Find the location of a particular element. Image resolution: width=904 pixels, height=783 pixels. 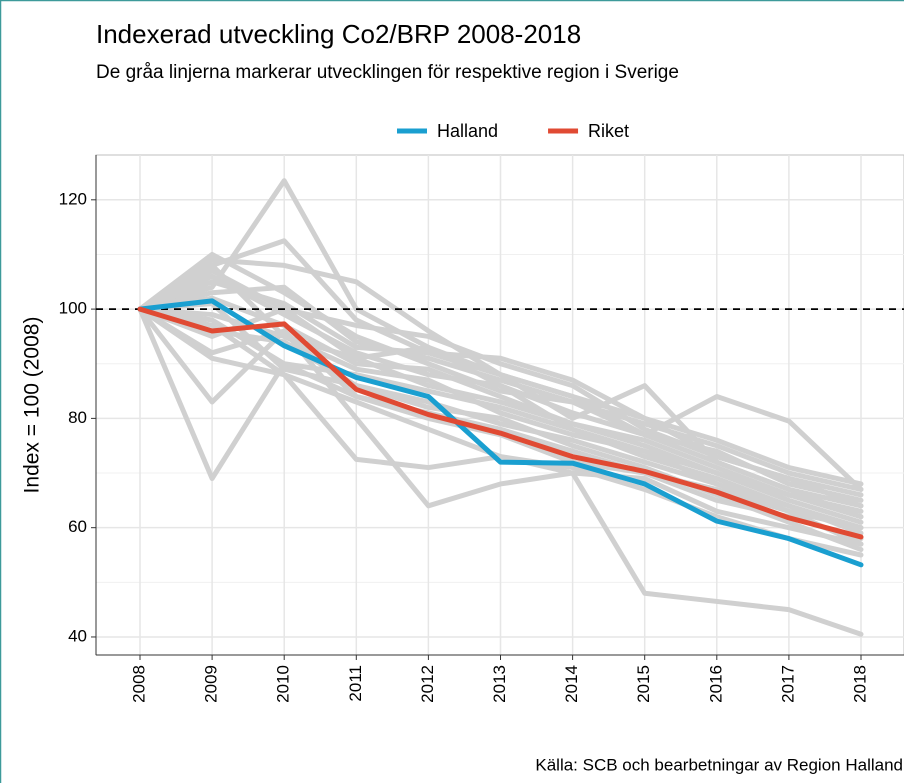

x-tick-label: 2014 is located at coordinates (571, 684).